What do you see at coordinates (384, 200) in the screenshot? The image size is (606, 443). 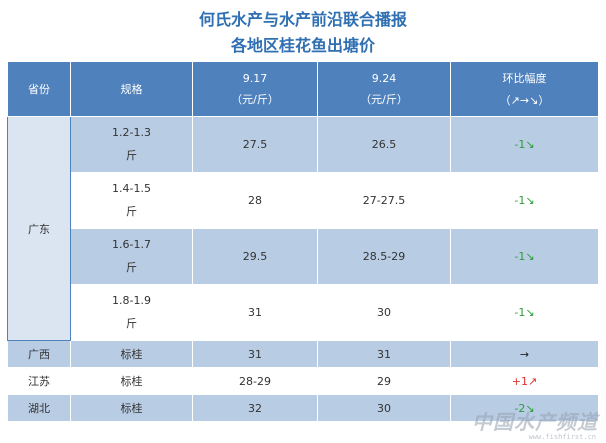 I see `price-date2: 27-27.5` at bounding box center [384, 200].